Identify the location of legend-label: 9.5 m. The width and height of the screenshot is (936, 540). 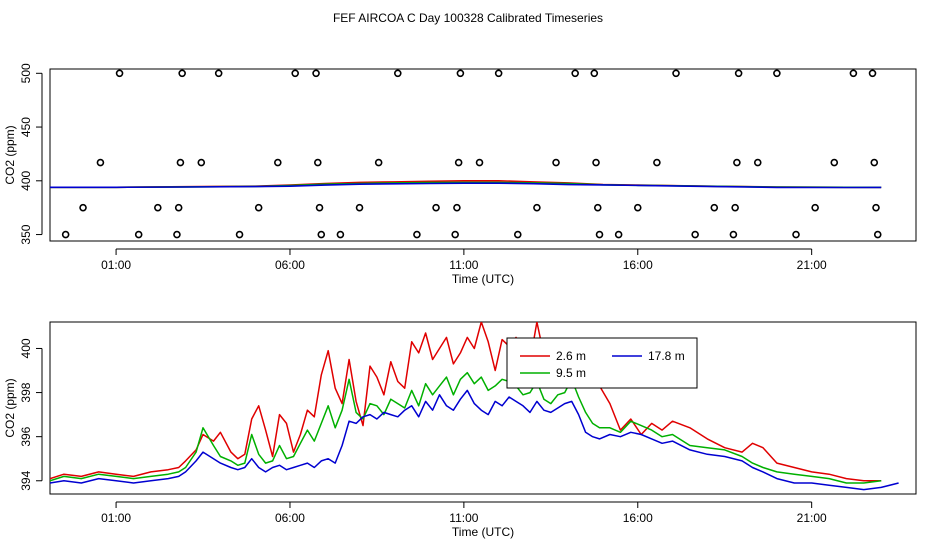
(571, 373).